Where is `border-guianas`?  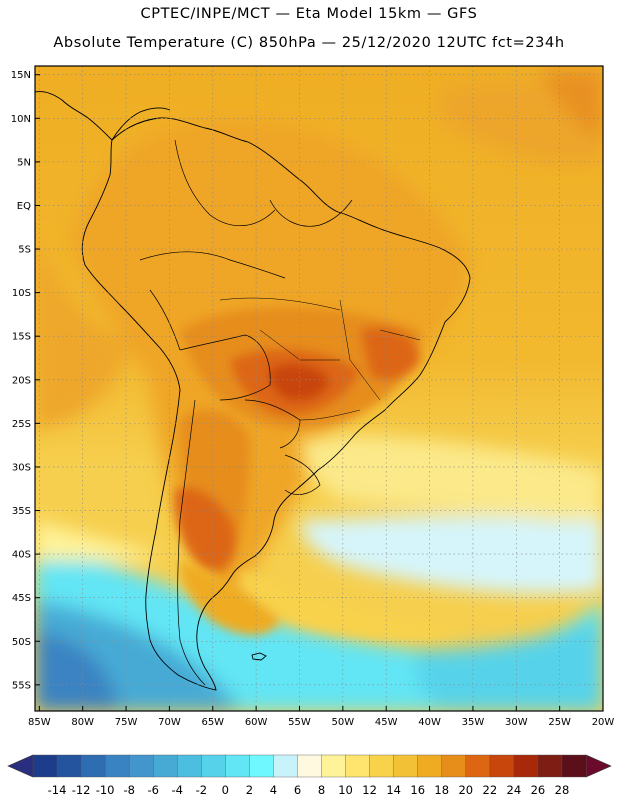
border-guianas is located at coordinates (311, 213).